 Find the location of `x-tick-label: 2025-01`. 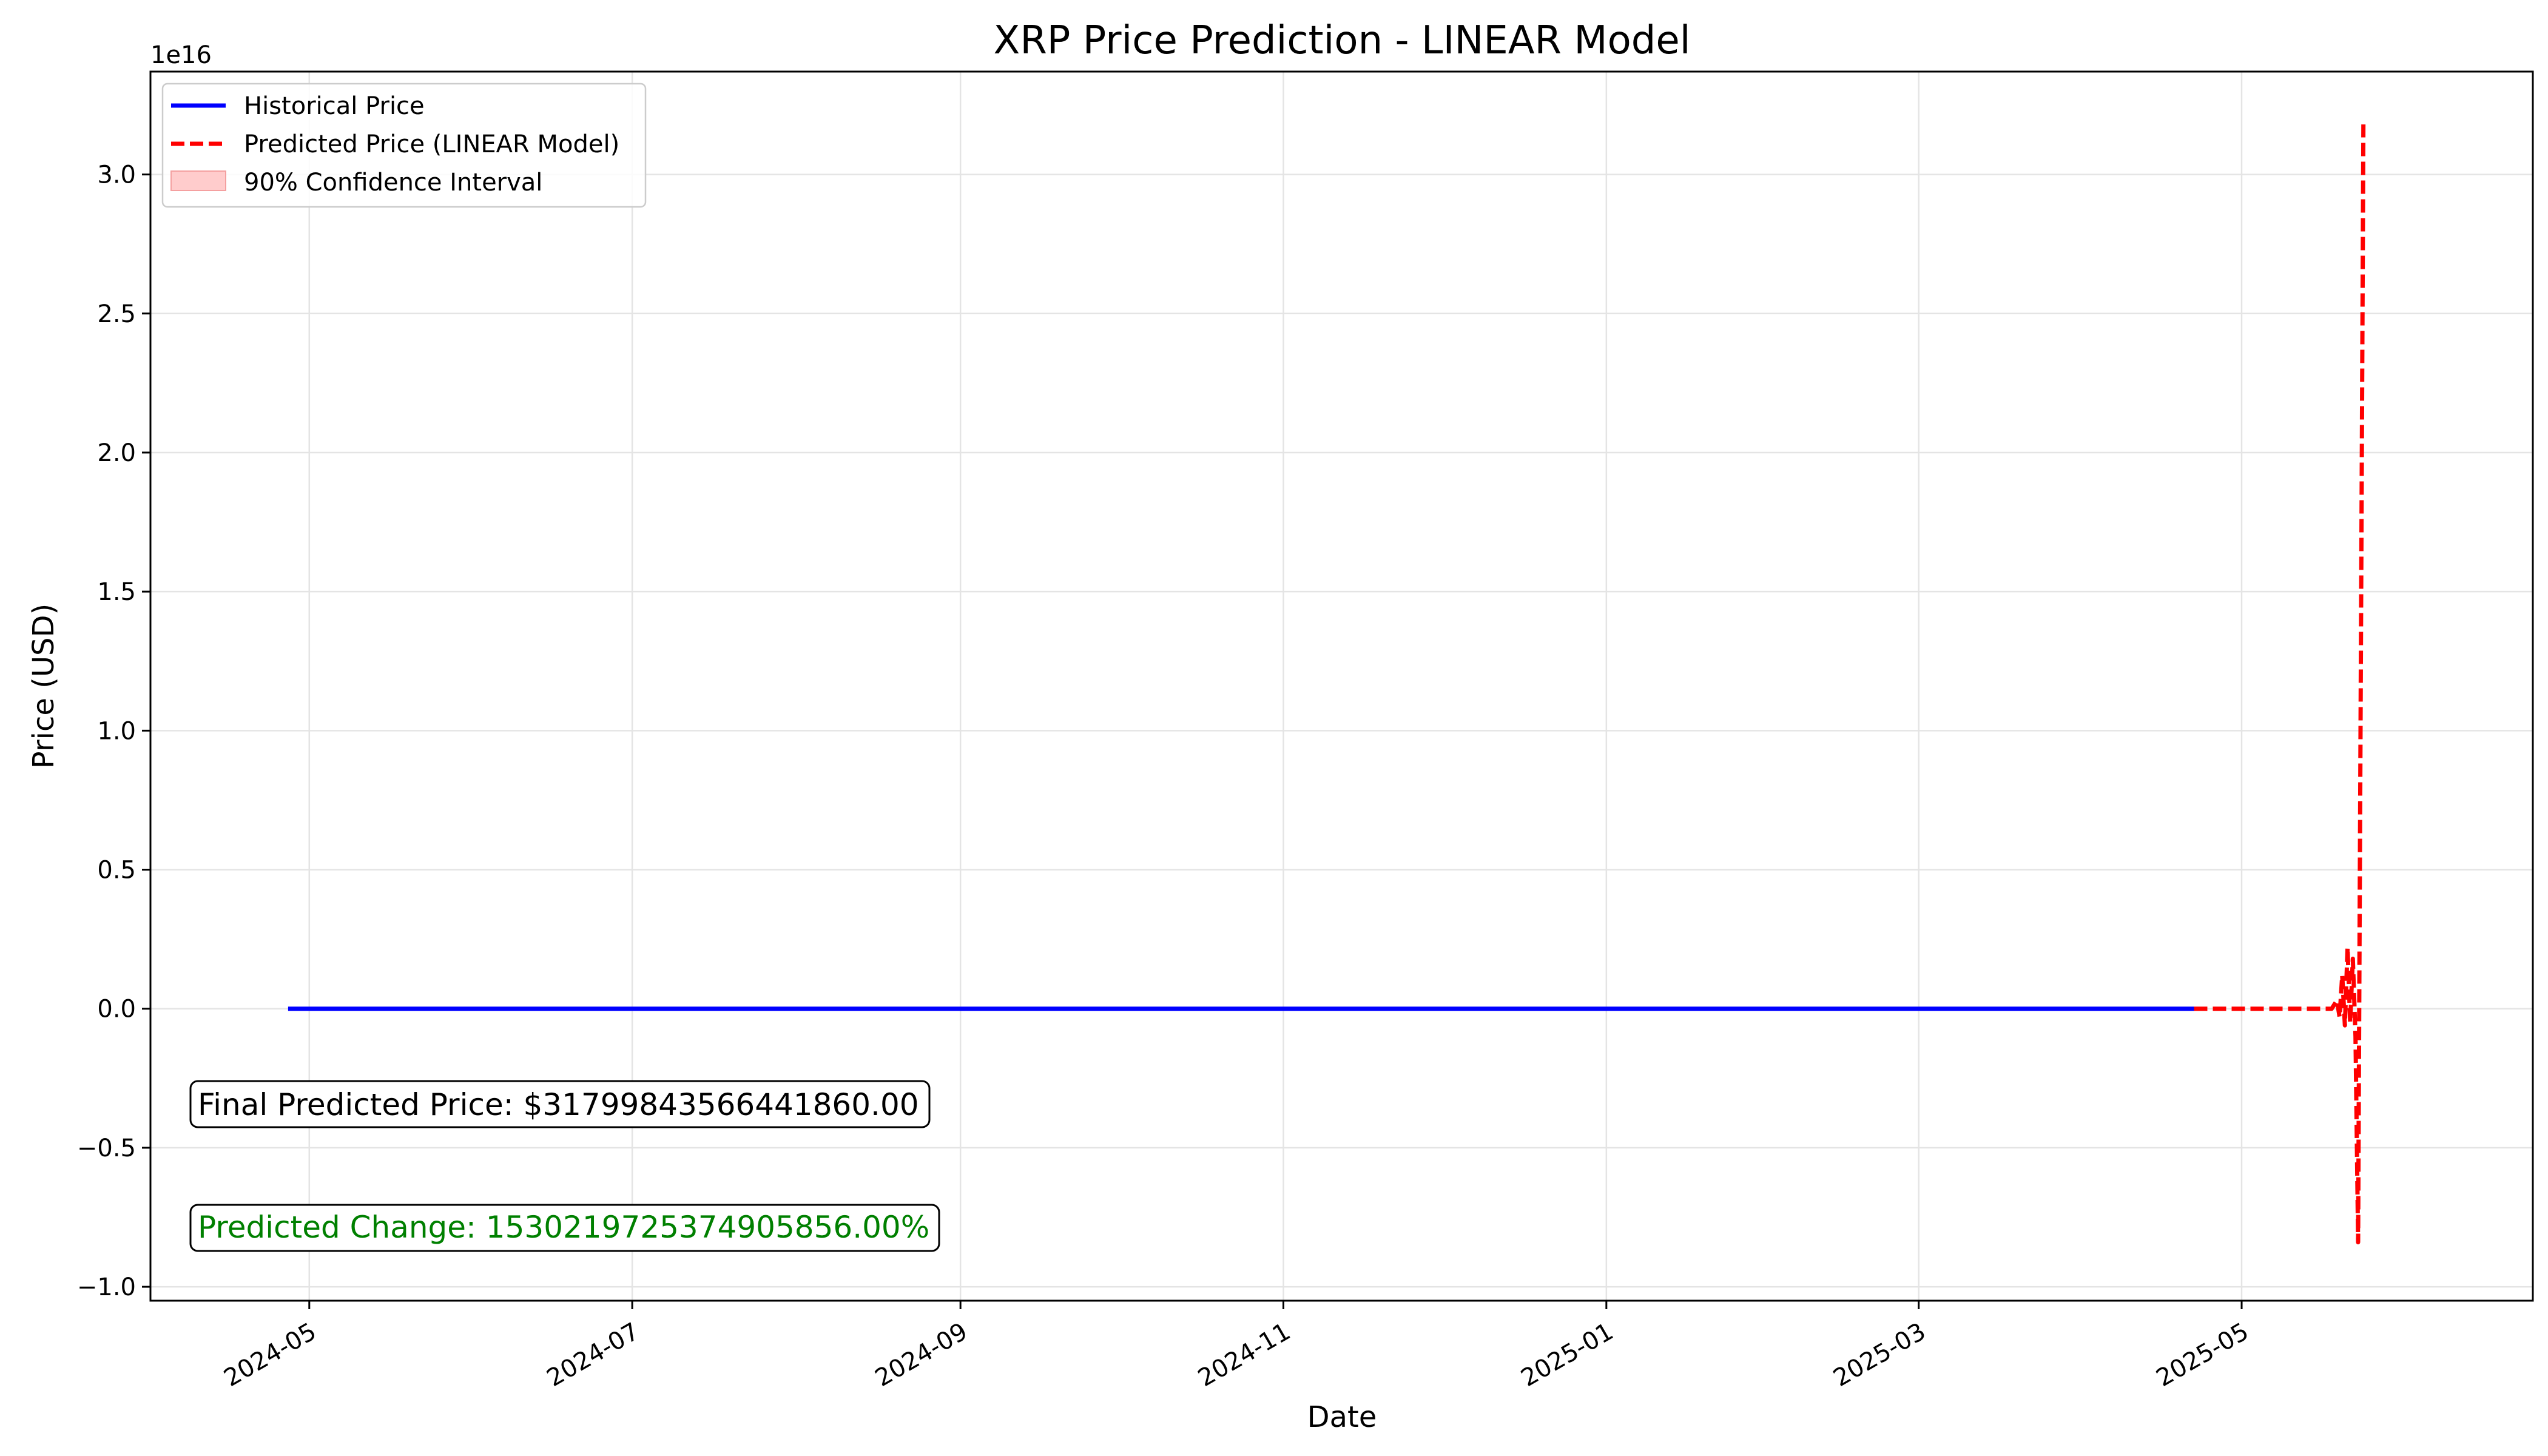

x-tick-label: 2025-01 is located at coordinates (1567, 1355).